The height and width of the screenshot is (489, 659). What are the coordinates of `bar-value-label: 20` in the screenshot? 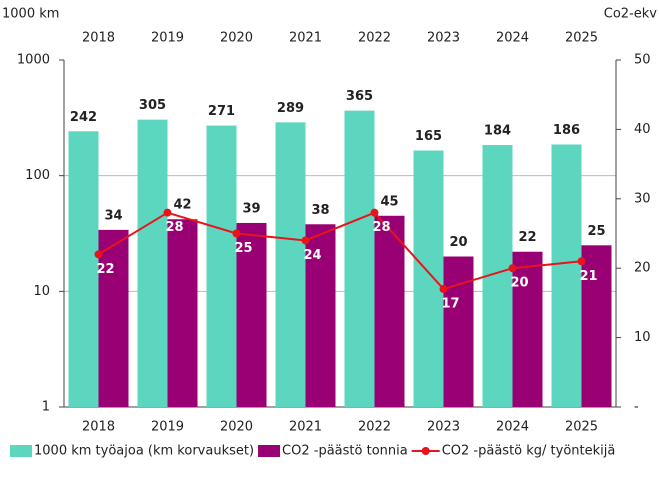 It's located at (458, 242).